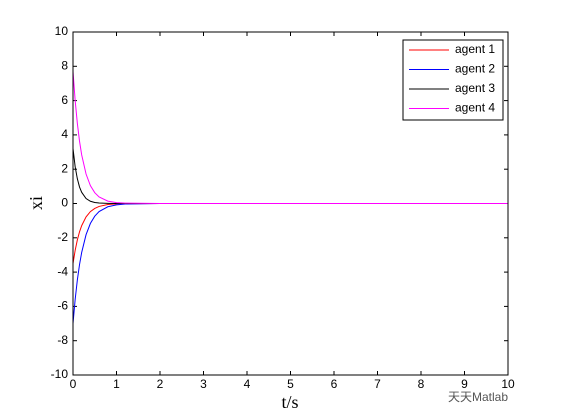  Describe the element at coordinates (508, 384) in the screenshot. I see `x-tick-label: 10` at that location.